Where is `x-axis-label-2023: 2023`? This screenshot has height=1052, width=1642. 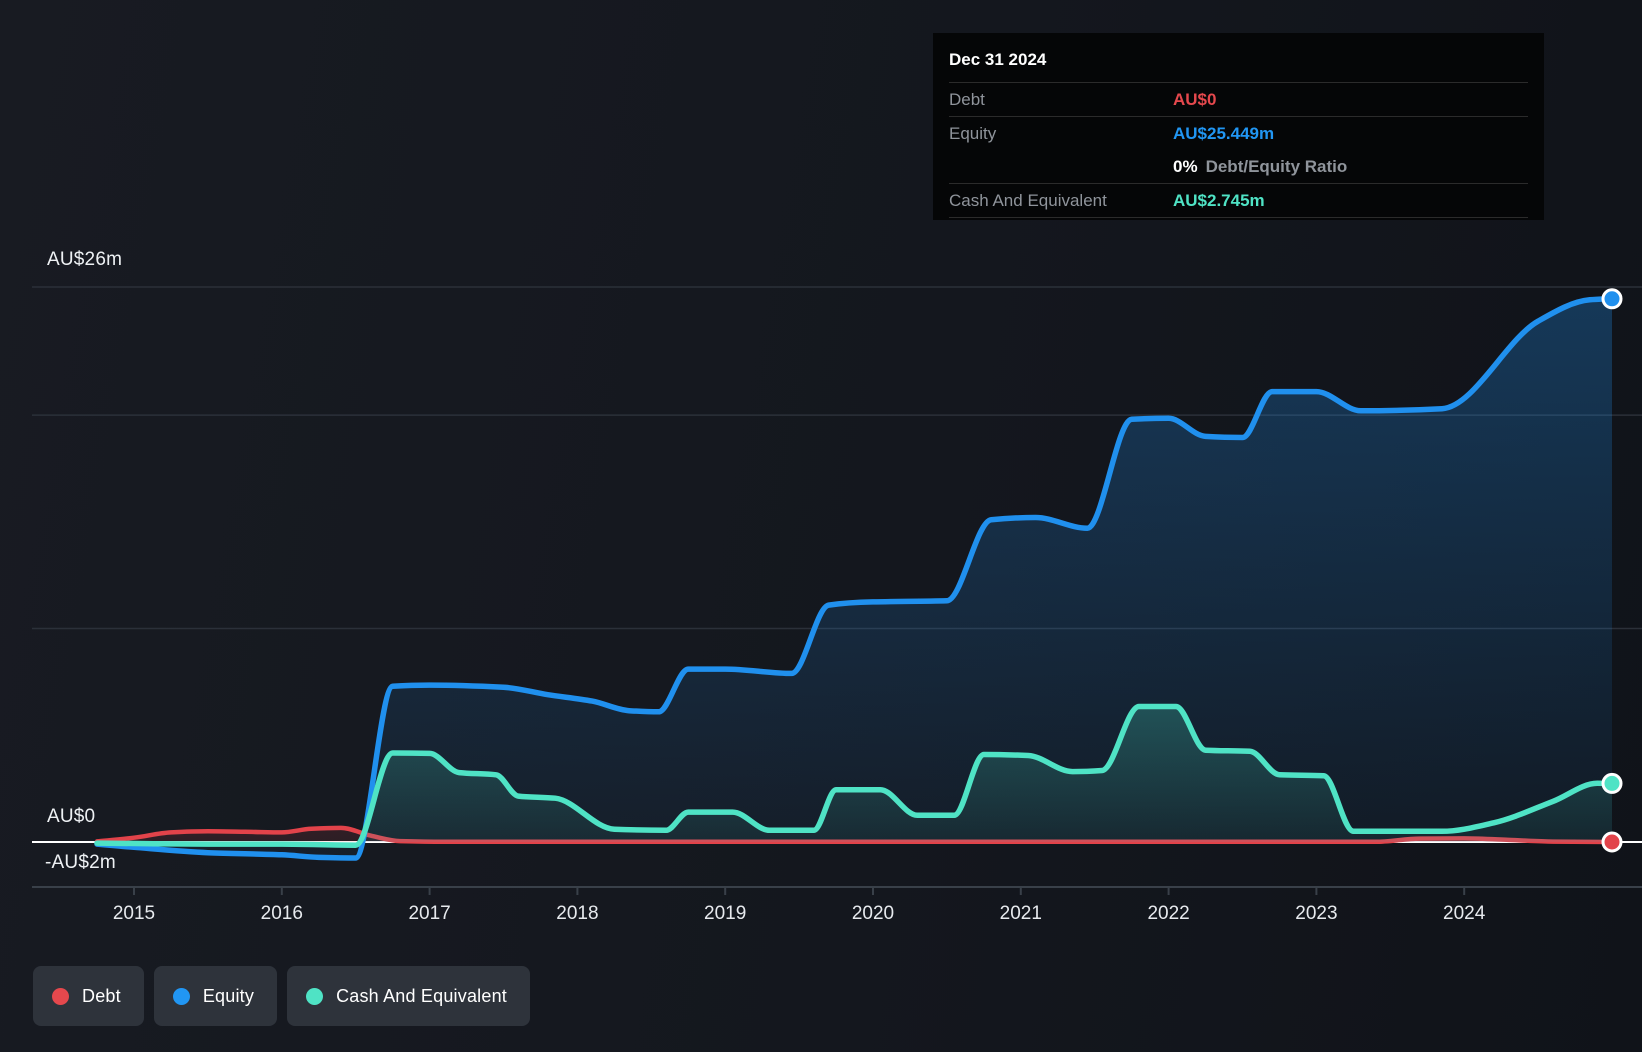
x-axis-label-2023: 2023 is located at coordinates (1316, 913).